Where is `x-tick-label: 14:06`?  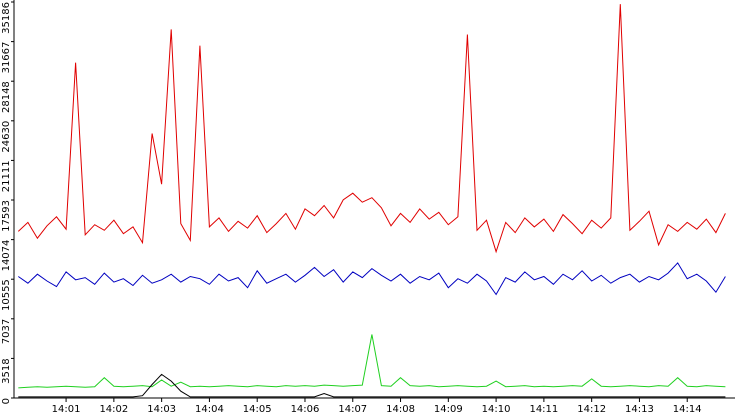
x-tick-label: 14:06 is located at coordinates (305, 409).